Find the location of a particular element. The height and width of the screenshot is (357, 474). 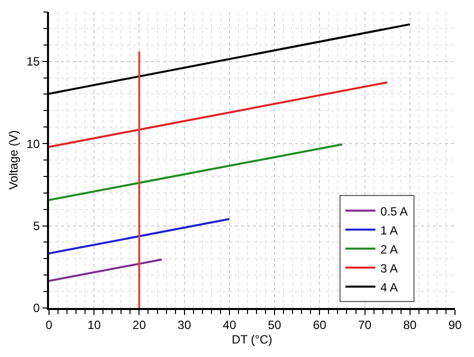

x-axis-title: DT (°C) is located at coordinates (252, 339).